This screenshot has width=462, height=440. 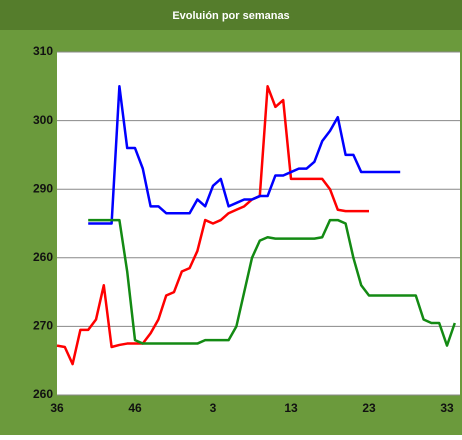 What do you see at coordinates (43, 51) in the screenshot?
I see `y-tick-label: 310` at bounding box center [43, 51].